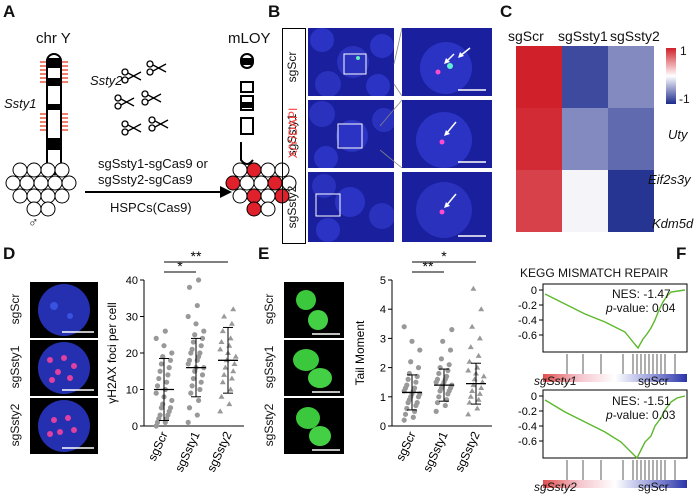 This screenshot has width=700, height=496. I want to click on f-y-tick-label: -0.4, so click(527, 321).